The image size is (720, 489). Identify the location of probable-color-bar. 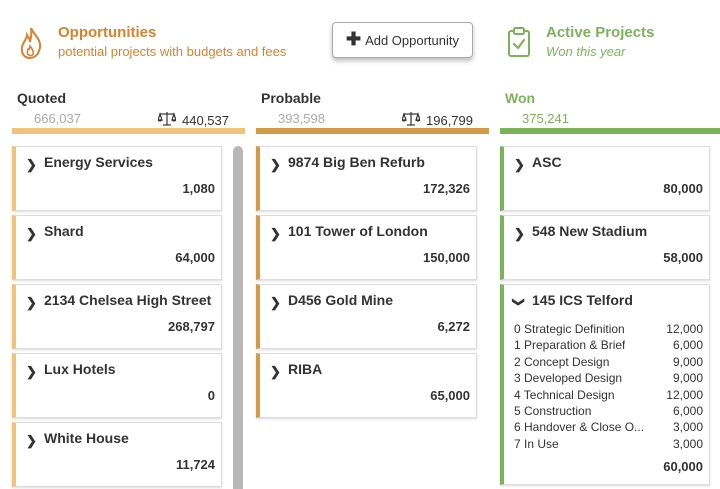
(372, 131).